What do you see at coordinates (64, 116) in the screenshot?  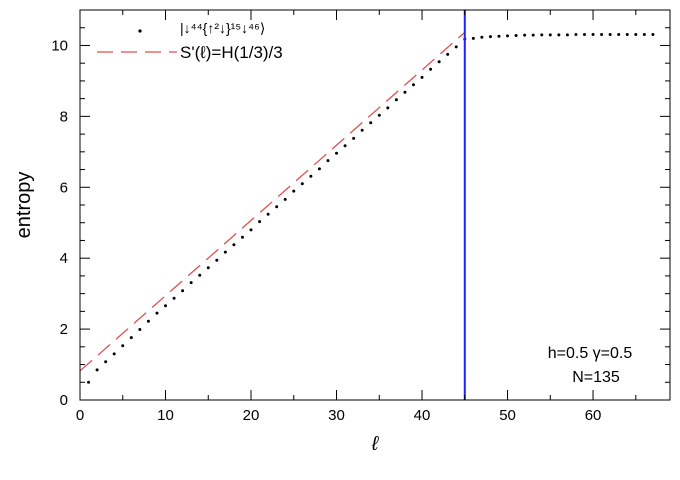 I see `y-tick-label: 8` at bounding box center [64, 116].